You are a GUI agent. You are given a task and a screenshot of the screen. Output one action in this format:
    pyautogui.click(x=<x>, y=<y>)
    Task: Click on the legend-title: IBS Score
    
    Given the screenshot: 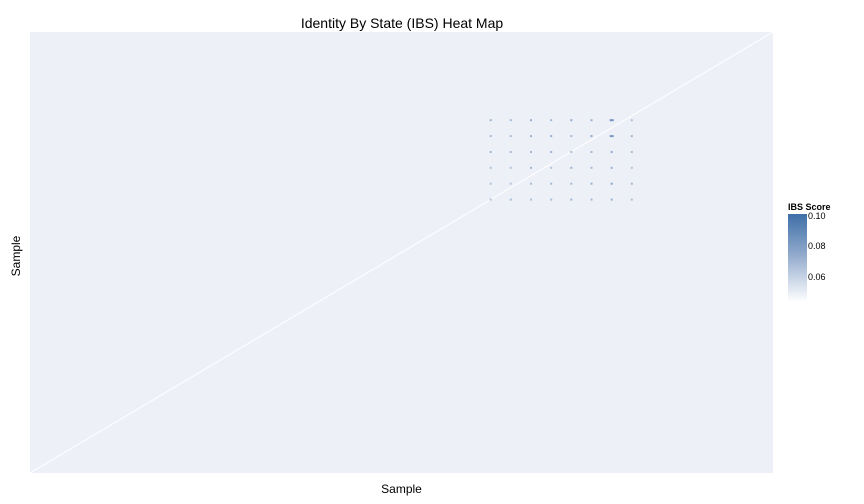 What is the action you would take?
    pyautogui.click(x=809, y=207)
    